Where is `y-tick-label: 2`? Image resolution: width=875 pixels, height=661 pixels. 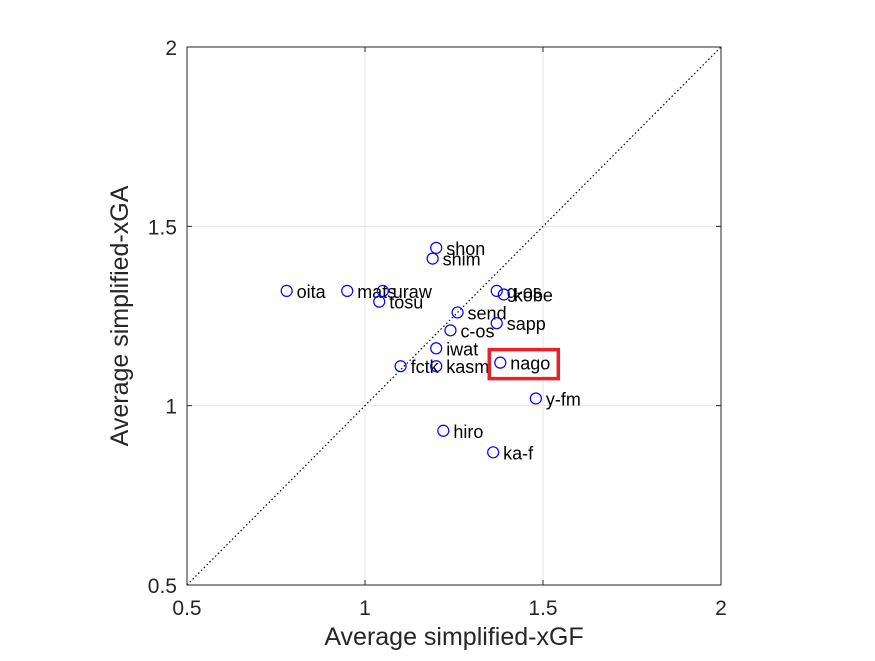
y-tick-label: 2 is located at coordinates (171, 48).